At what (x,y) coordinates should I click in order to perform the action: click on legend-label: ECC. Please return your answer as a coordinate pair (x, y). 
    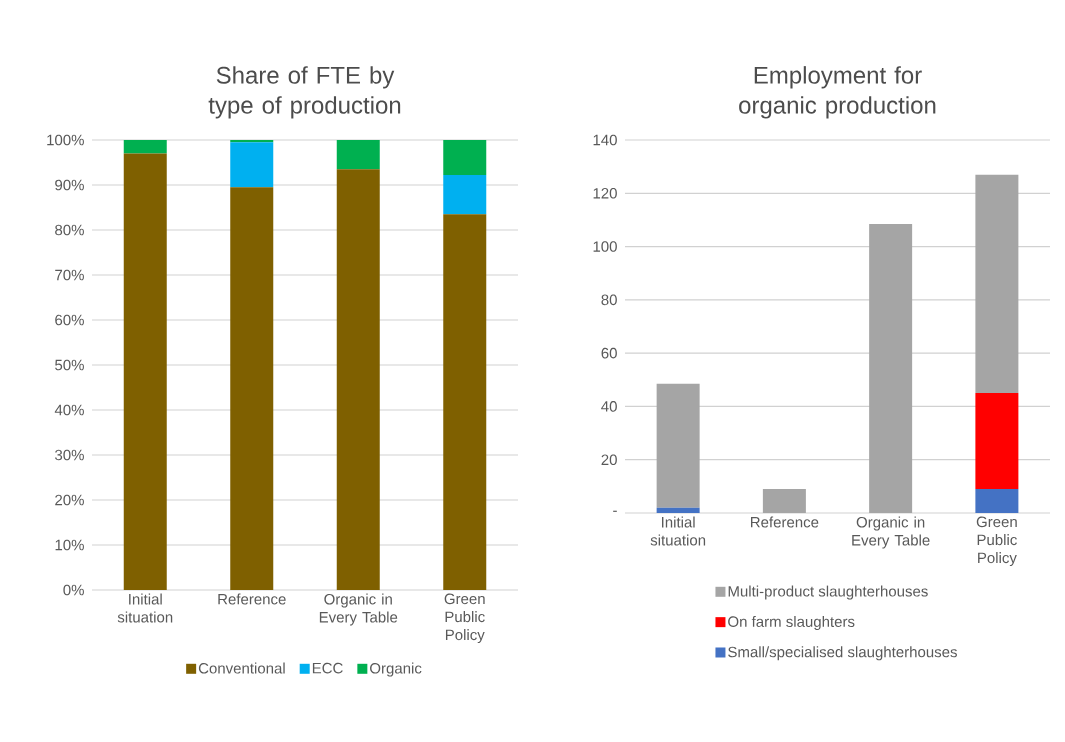
    Looking at the image, I should click on (327, 668).